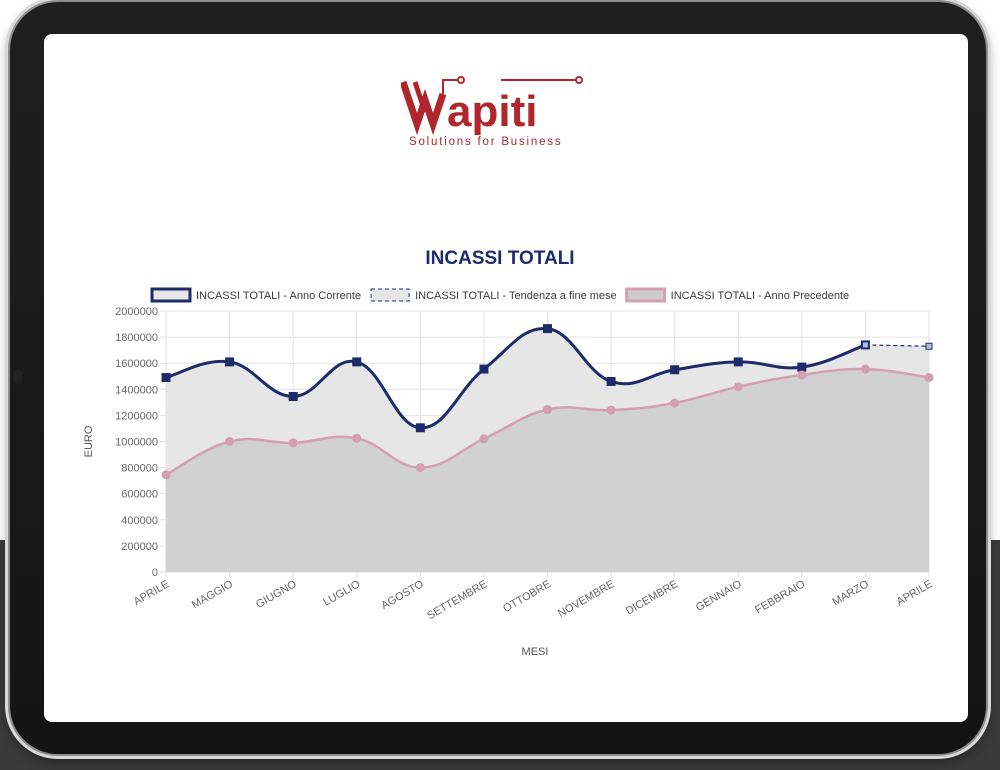 This screenshot has height=770, width=1000. I want to click on brand-logo: apiti Solutions for Business, so click(506, 119).